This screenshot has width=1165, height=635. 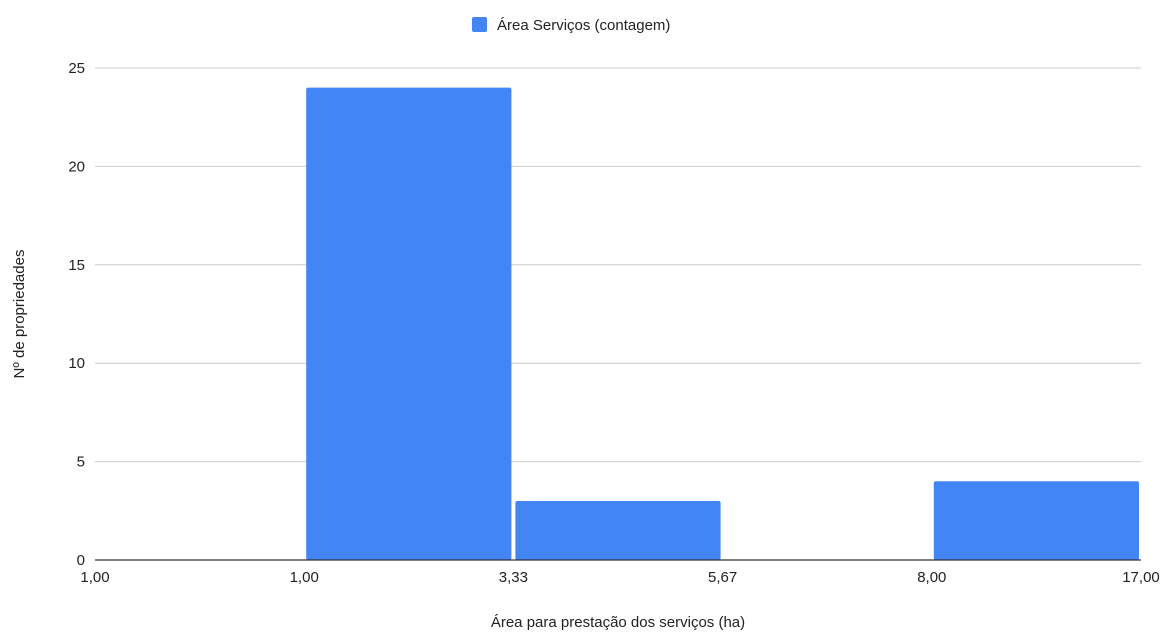 I want to click on y-tick-label: 0, so click(x=81, y=560).